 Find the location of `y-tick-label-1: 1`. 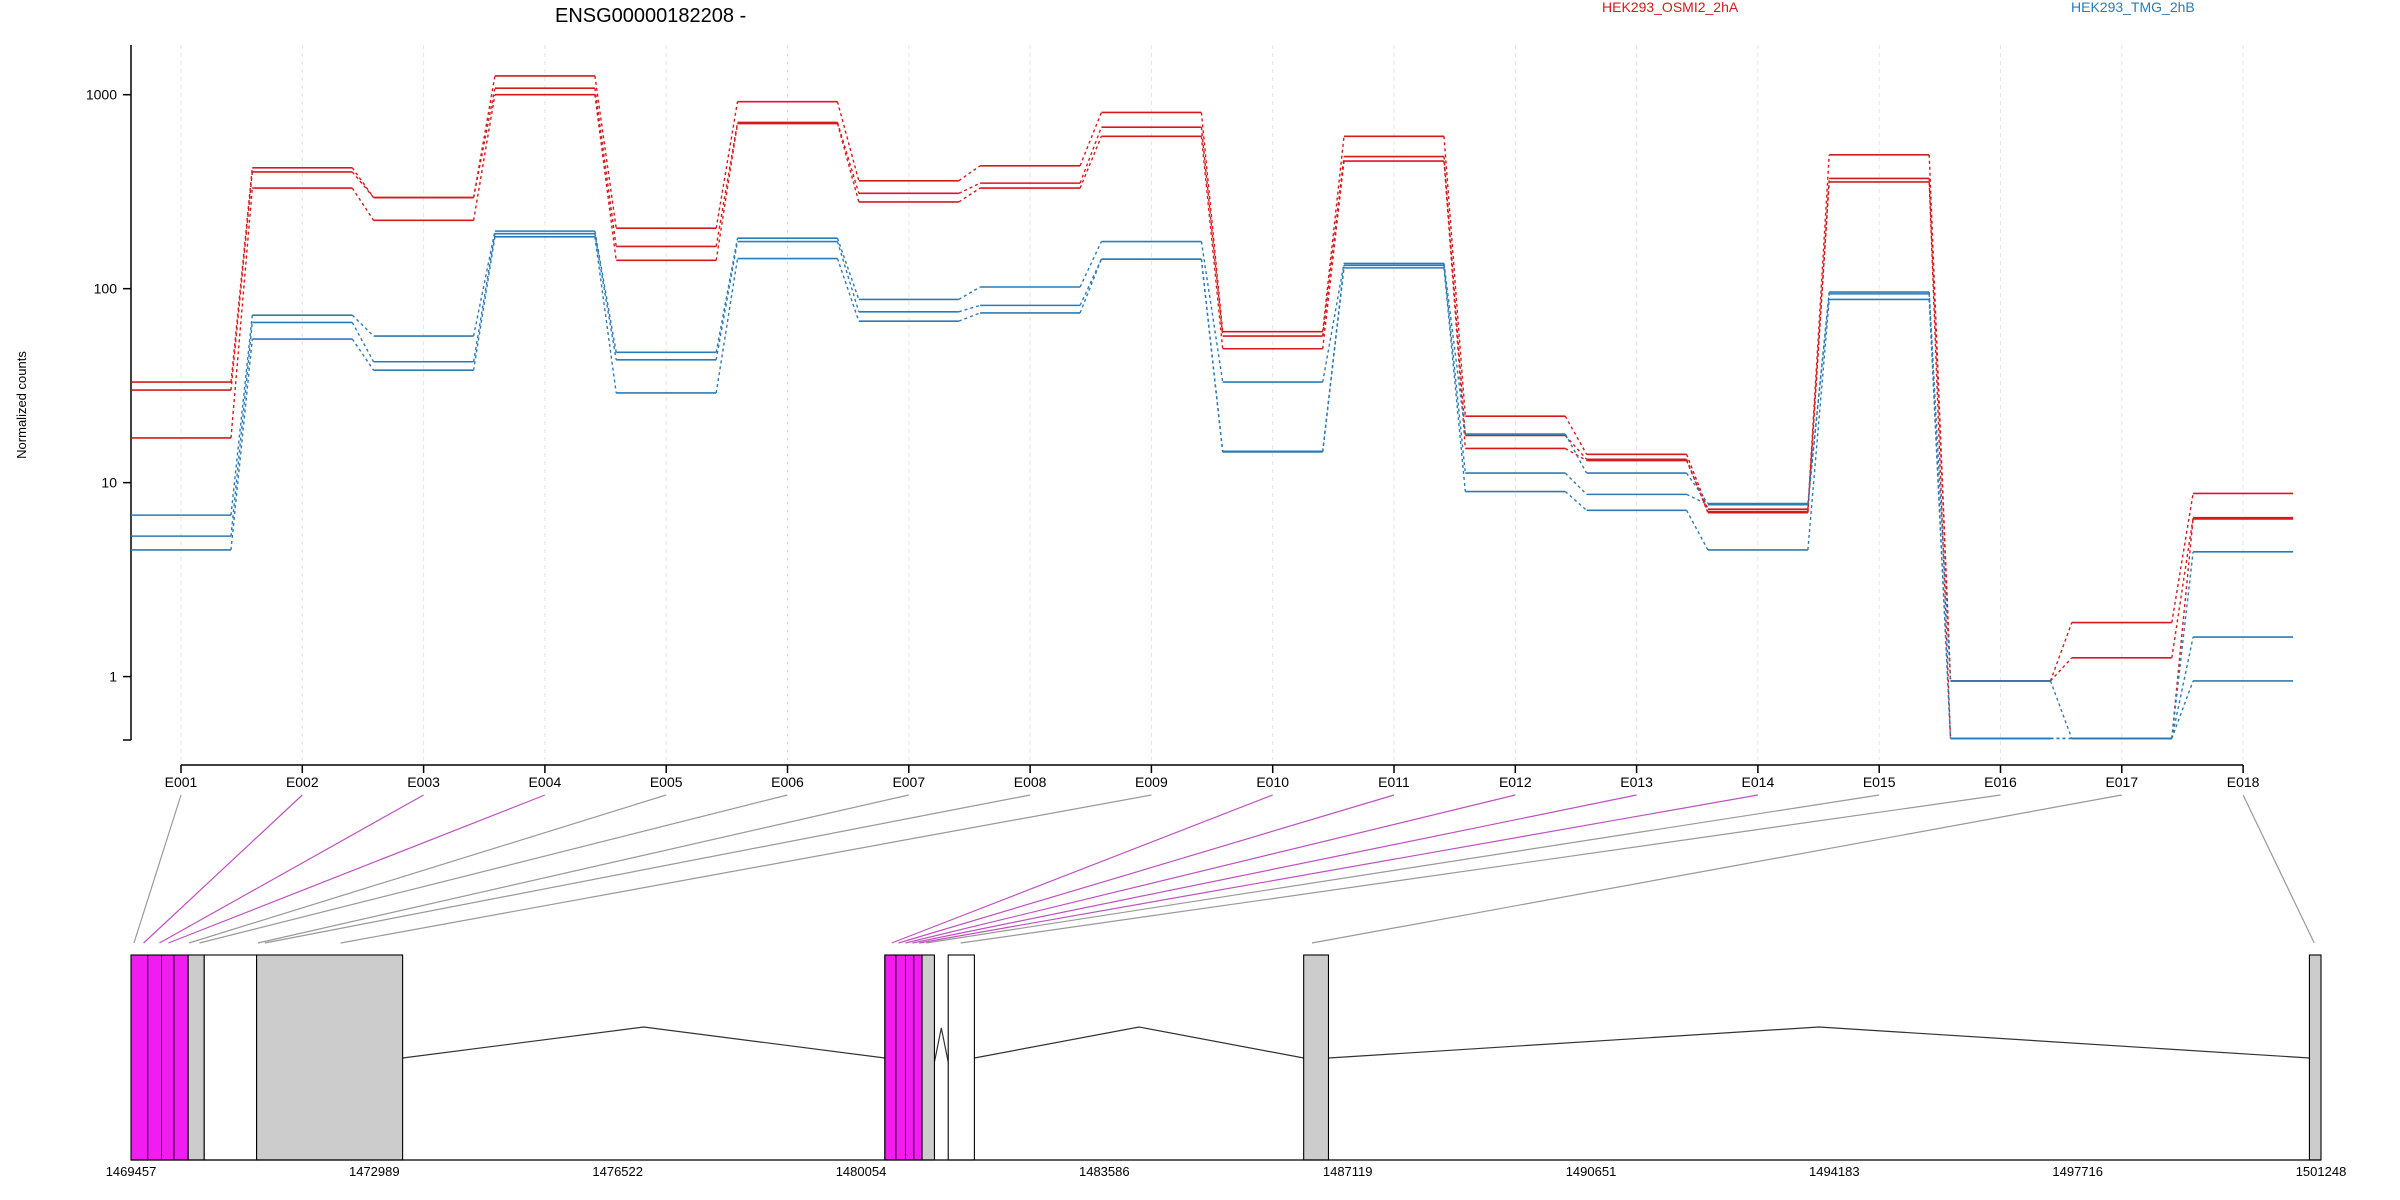

y-tick-label-1: 1 is located at coordinates (113, 677).